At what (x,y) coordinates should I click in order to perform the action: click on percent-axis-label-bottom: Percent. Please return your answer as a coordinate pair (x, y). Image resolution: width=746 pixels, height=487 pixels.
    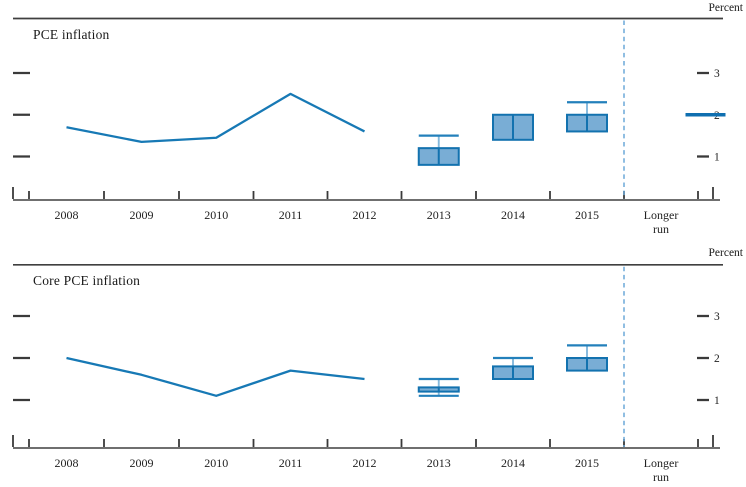
    Looking at the image, I should click on (725, 253).